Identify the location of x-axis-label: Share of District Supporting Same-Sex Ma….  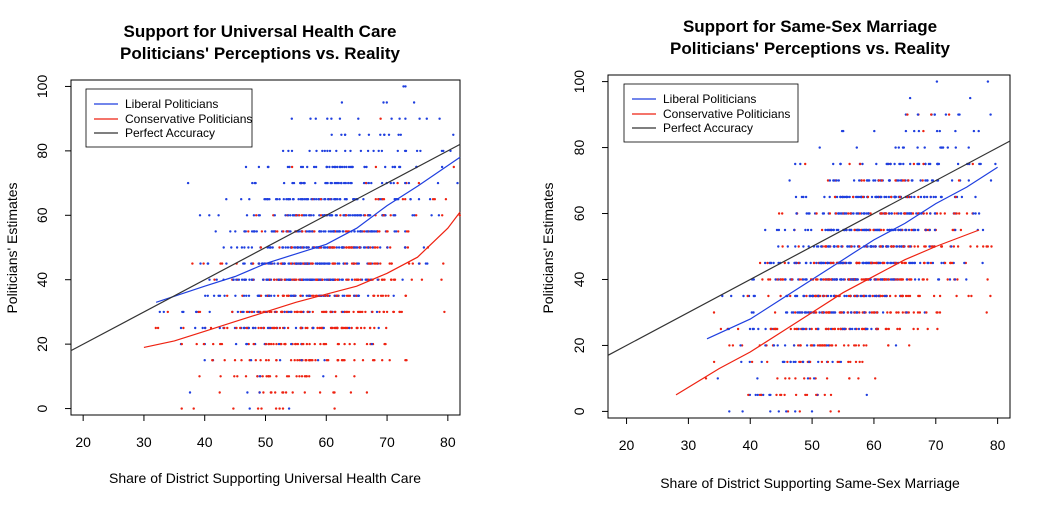
(810, 483).